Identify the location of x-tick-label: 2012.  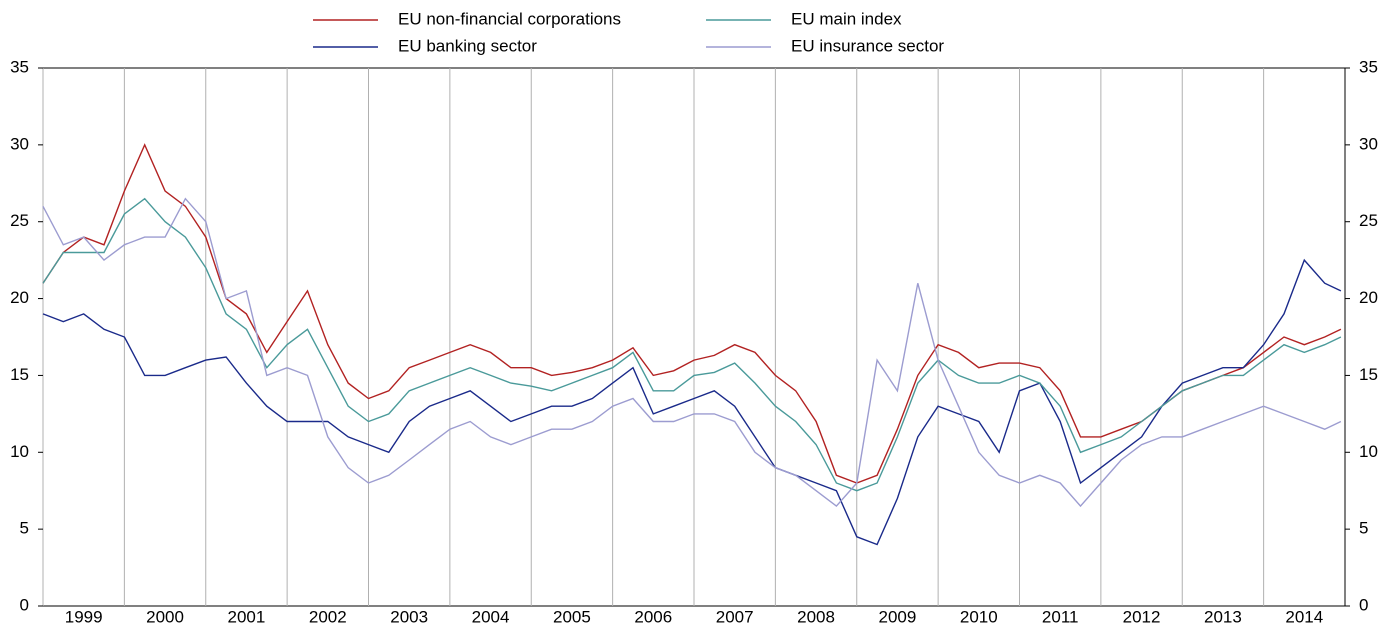
(1142, 616).